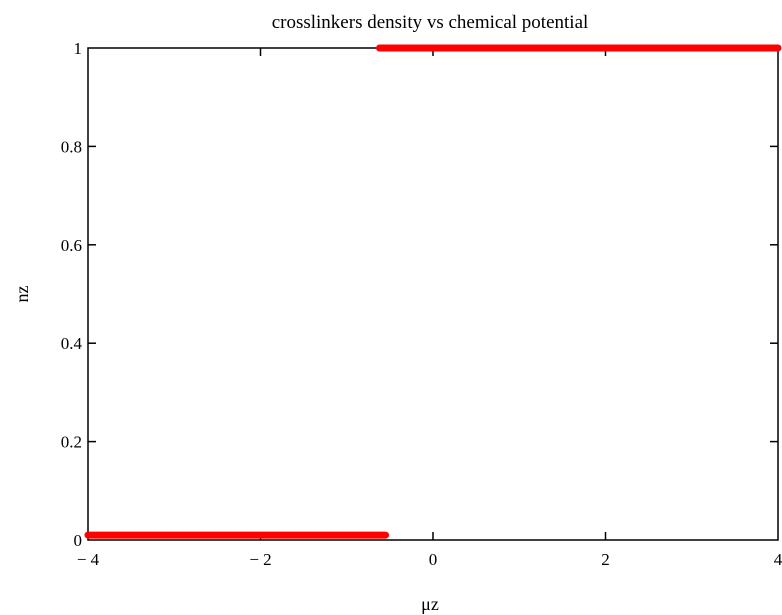  I want to click on x-tick-label: 0, so click(433, 559).